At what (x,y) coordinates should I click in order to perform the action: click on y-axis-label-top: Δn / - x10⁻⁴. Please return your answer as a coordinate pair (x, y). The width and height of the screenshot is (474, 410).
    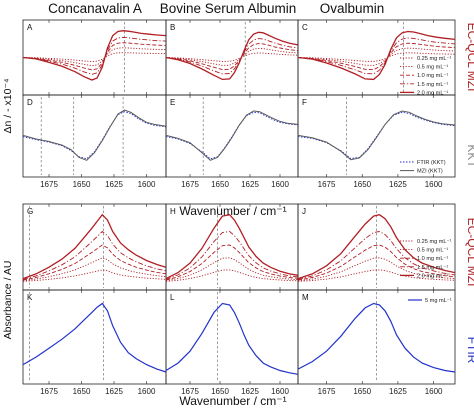
    Looking at the image, I should click on (8, 105).